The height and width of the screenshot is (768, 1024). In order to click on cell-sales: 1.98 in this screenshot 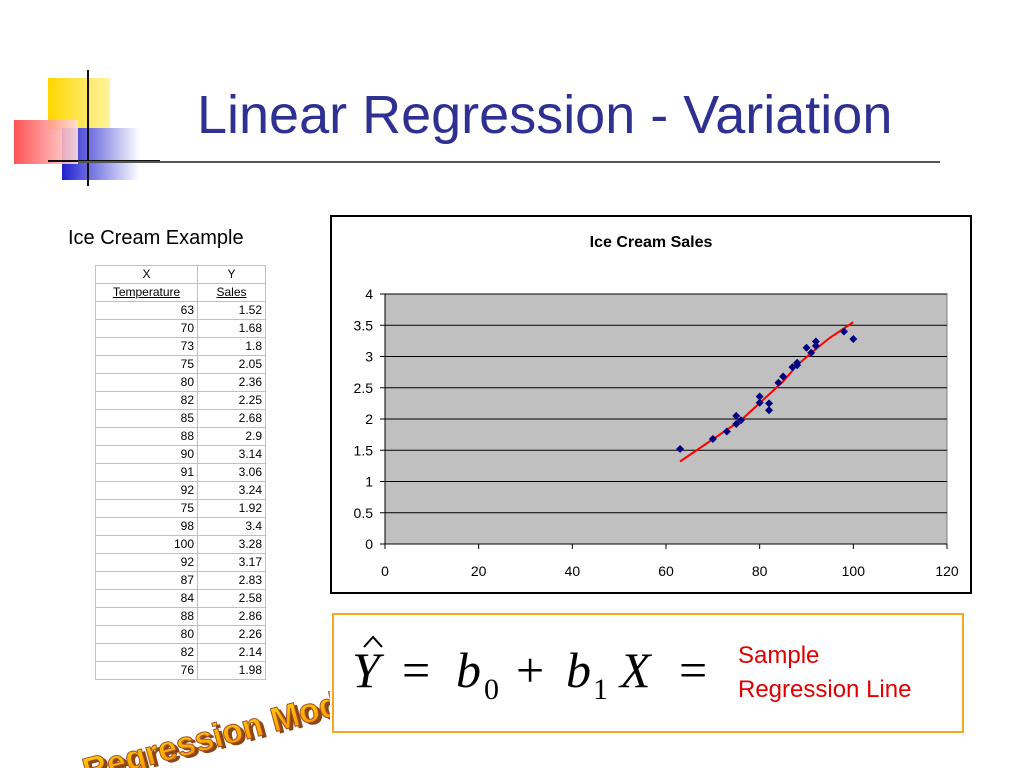, I will do `click(231, 670)`.